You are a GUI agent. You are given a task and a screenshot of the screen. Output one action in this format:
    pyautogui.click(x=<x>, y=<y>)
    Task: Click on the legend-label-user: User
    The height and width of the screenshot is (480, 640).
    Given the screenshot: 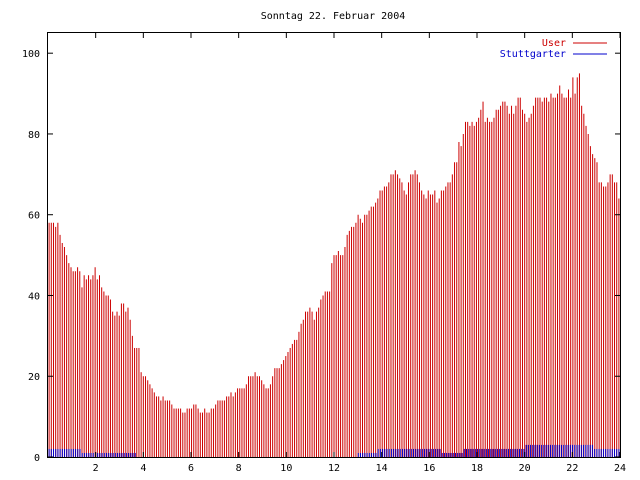 What is the action you would take?
    pyautogui.click(x=554, y=43)
    